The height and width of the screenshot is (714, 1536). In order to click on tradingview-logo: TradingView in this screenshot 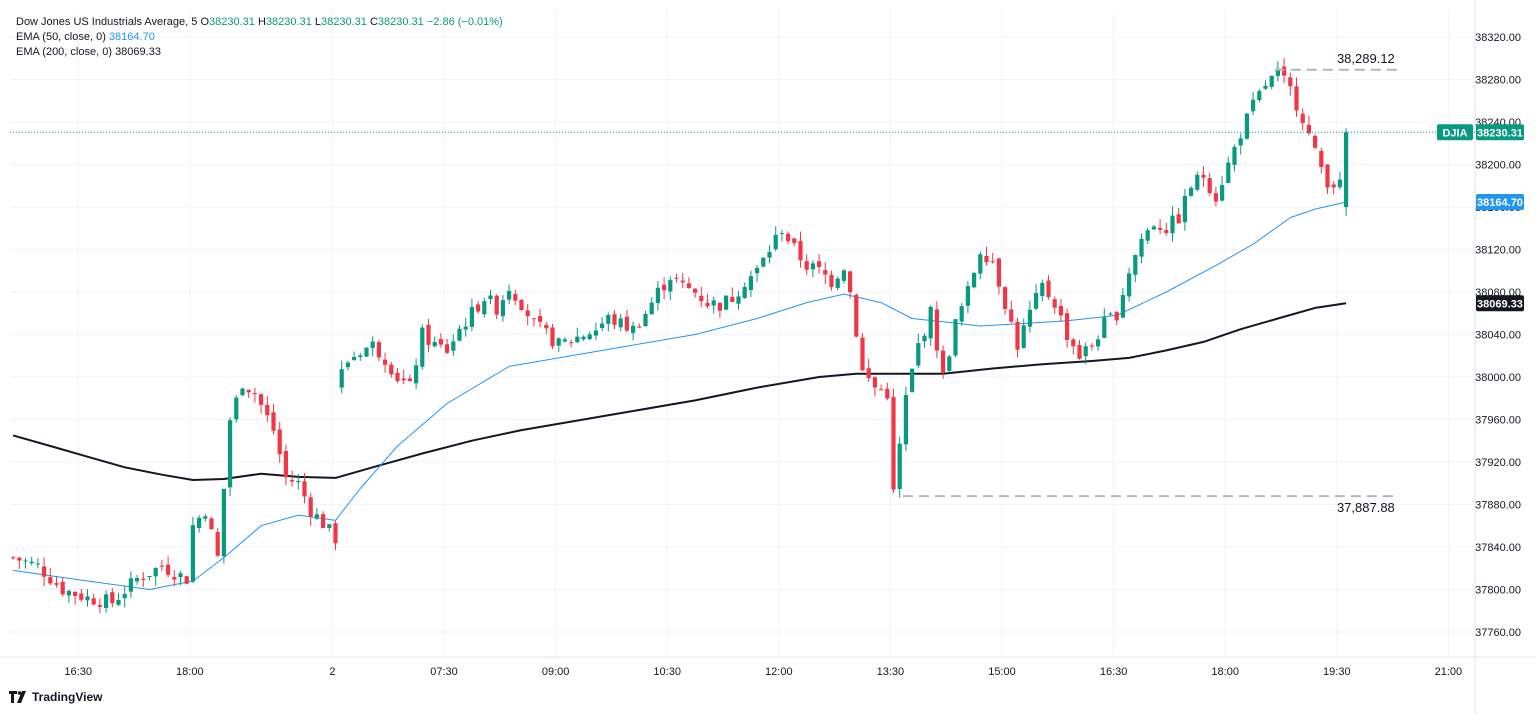, I will do `click(55, 697)`.